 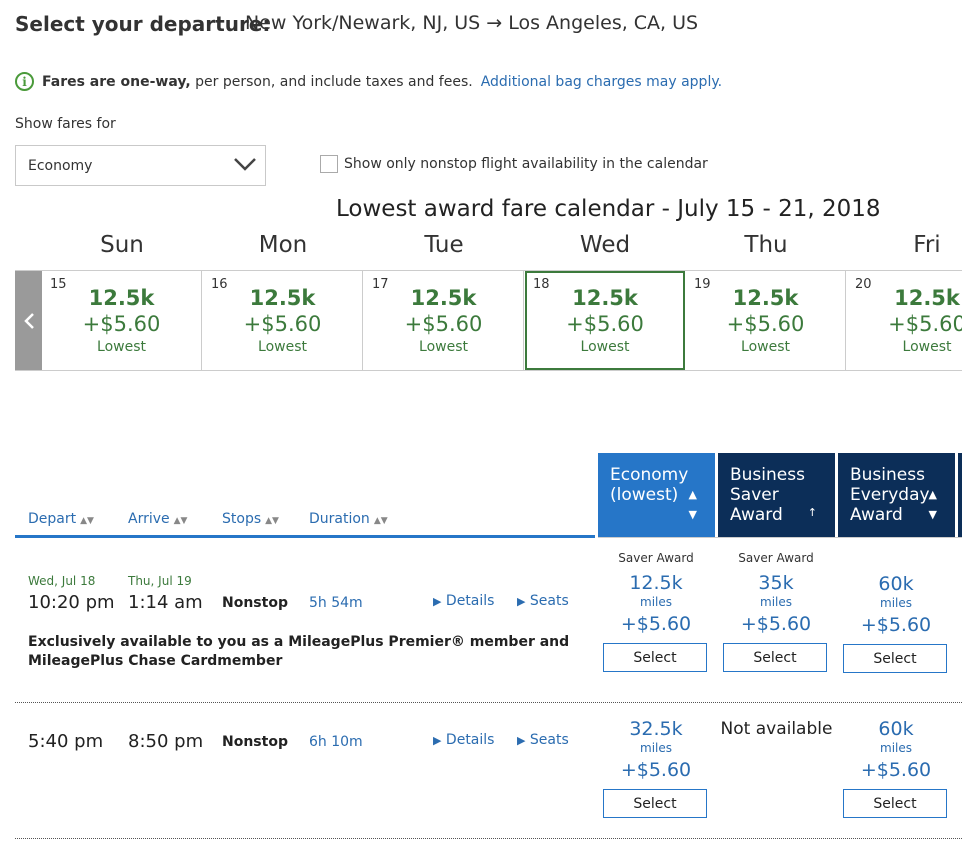 What do you see at coordinates (52, 519) in the screenshot?
I see `sort-depart-label: Depart` at bounding box center [52, 519].